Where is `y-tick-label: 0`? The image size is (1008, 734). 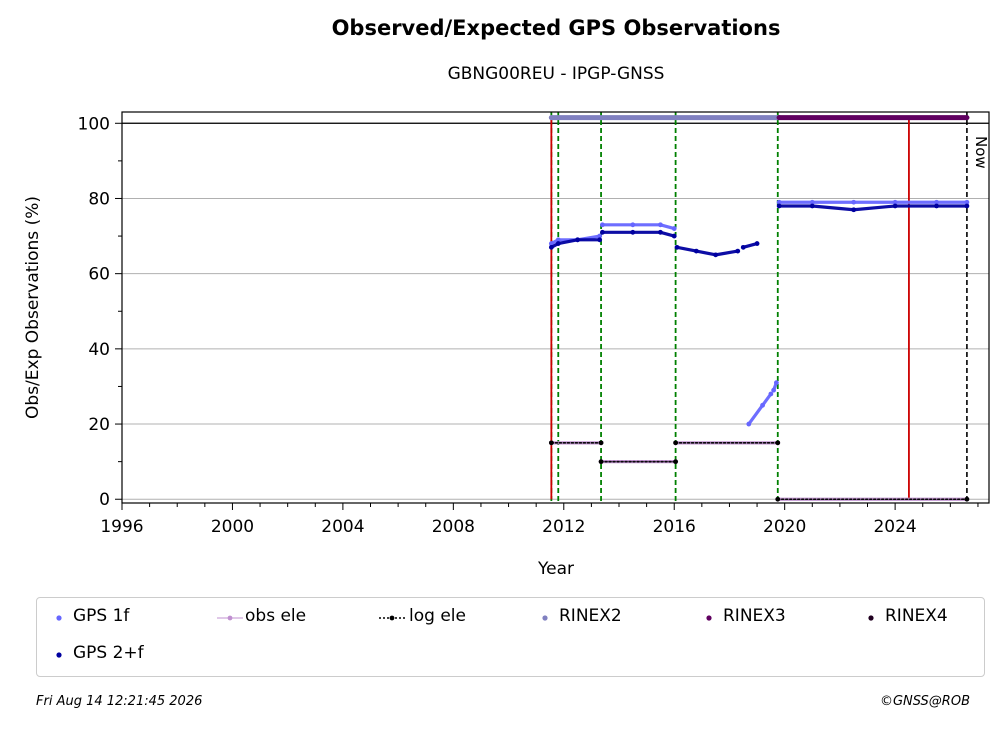 y-tick-label: 0 is located at coordinates (104, 500).